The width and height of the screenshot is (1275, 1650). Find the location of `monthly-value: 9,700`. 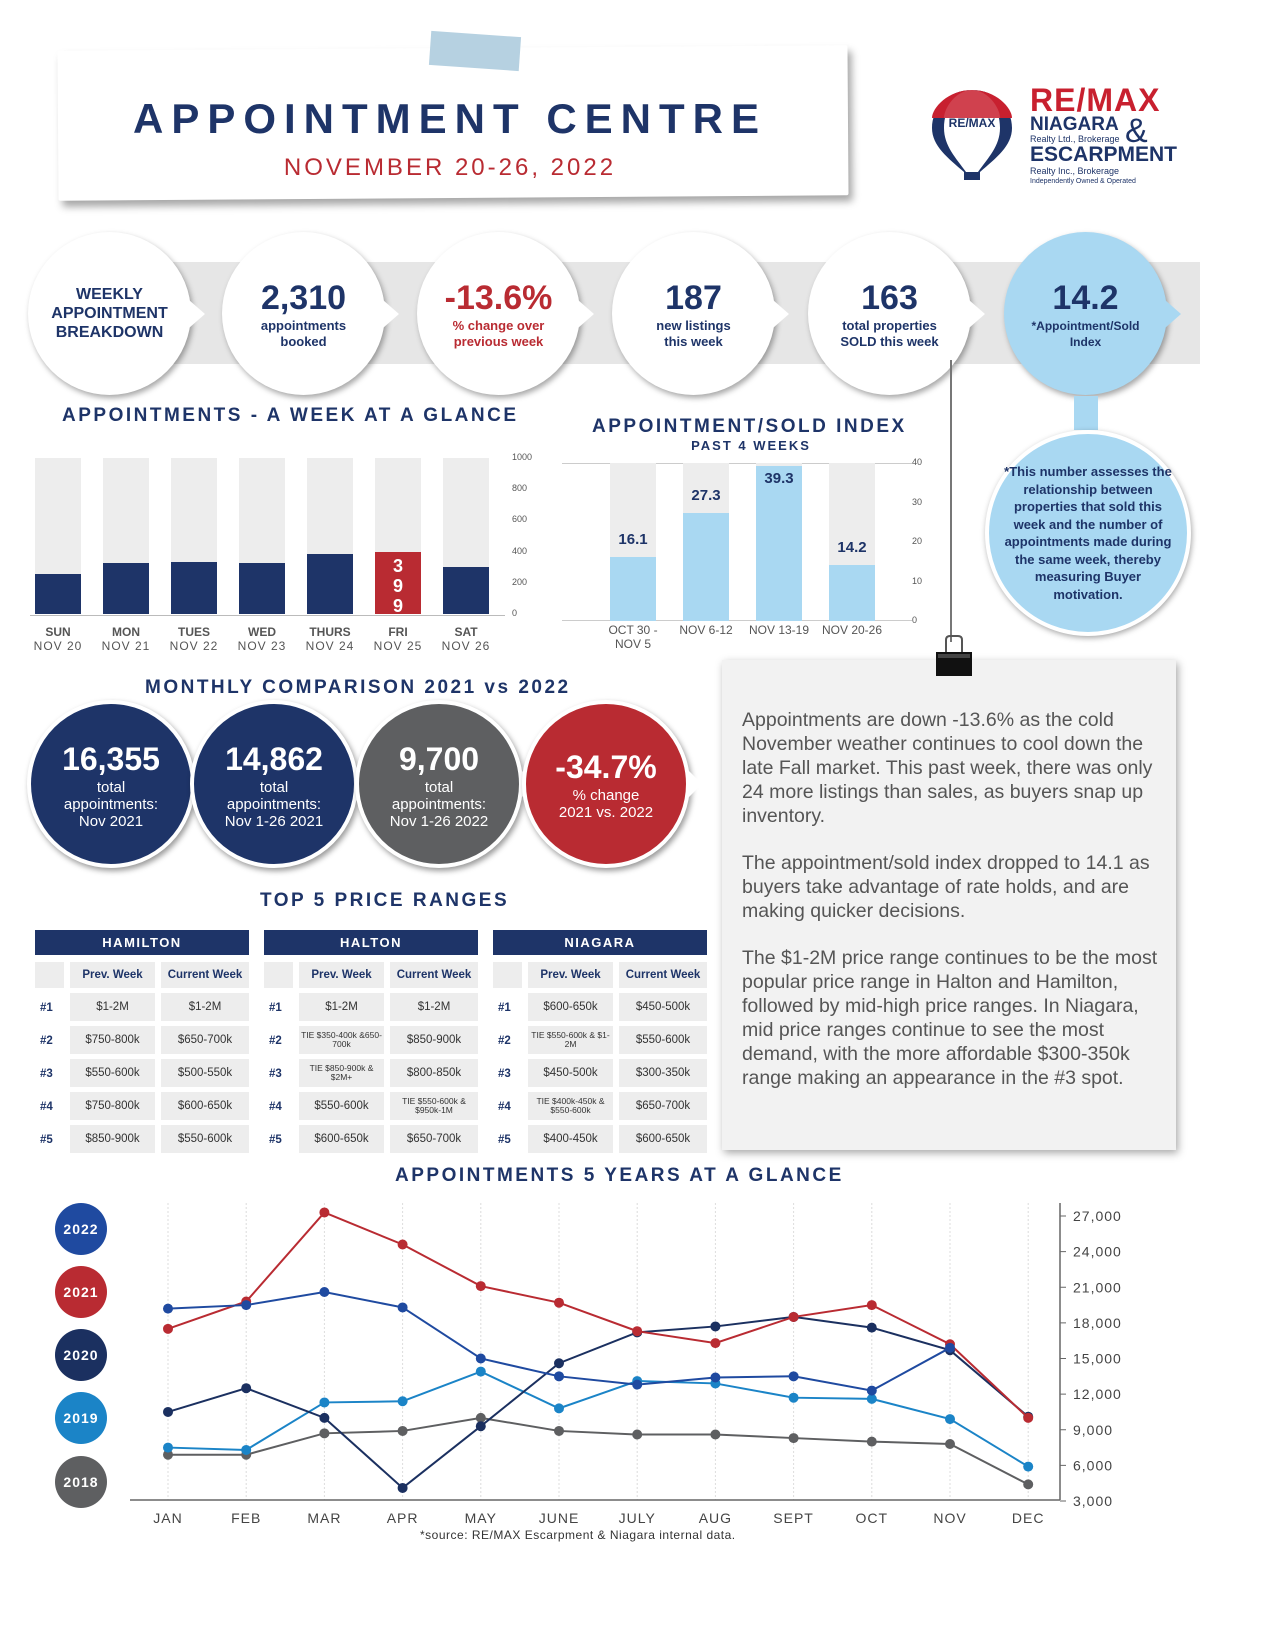

monthly-value: 9,700 is located at coordinates (439, 758).